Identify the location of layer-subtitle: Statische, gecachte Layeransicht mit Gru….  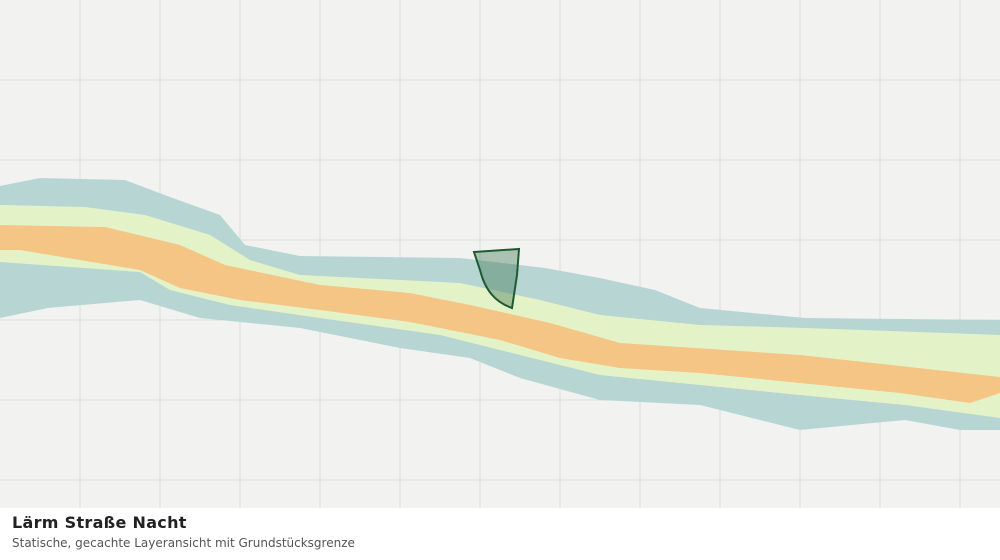
(183, 543).